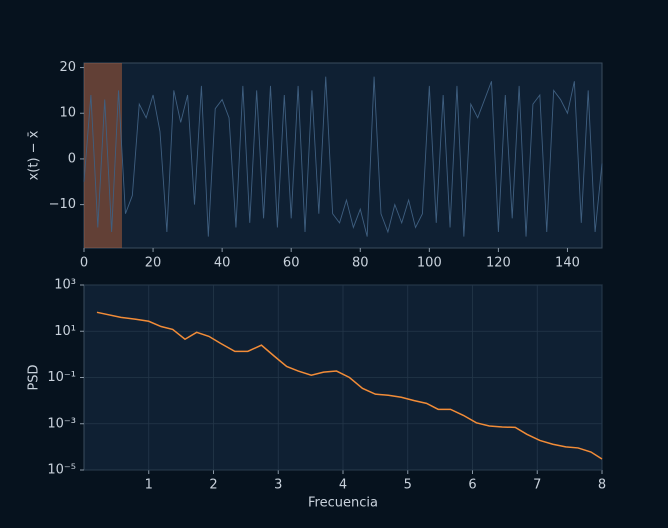  What do you see at coordinates (61, 423) in the screenshot?
I see `y-tick-label: 10⁻³` at bounding box center [61, 423].